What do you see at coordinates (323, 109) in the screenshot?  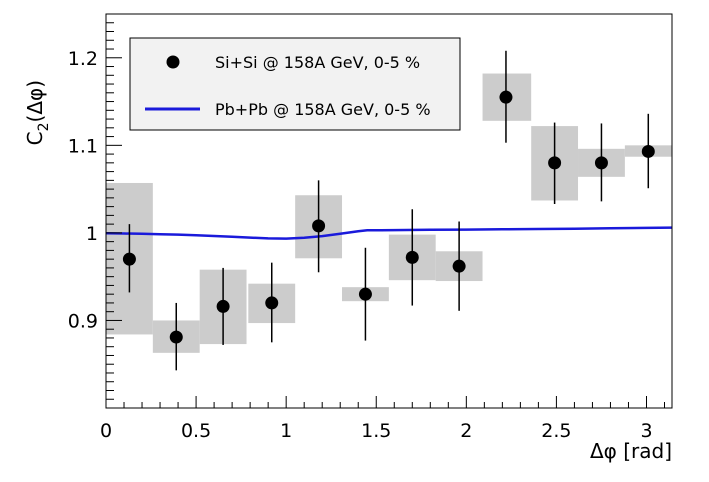 I see `legend-label-pbpb: Pb+Pb @ 158A GeV, 0-5 %` at bounding box center [323, 109].